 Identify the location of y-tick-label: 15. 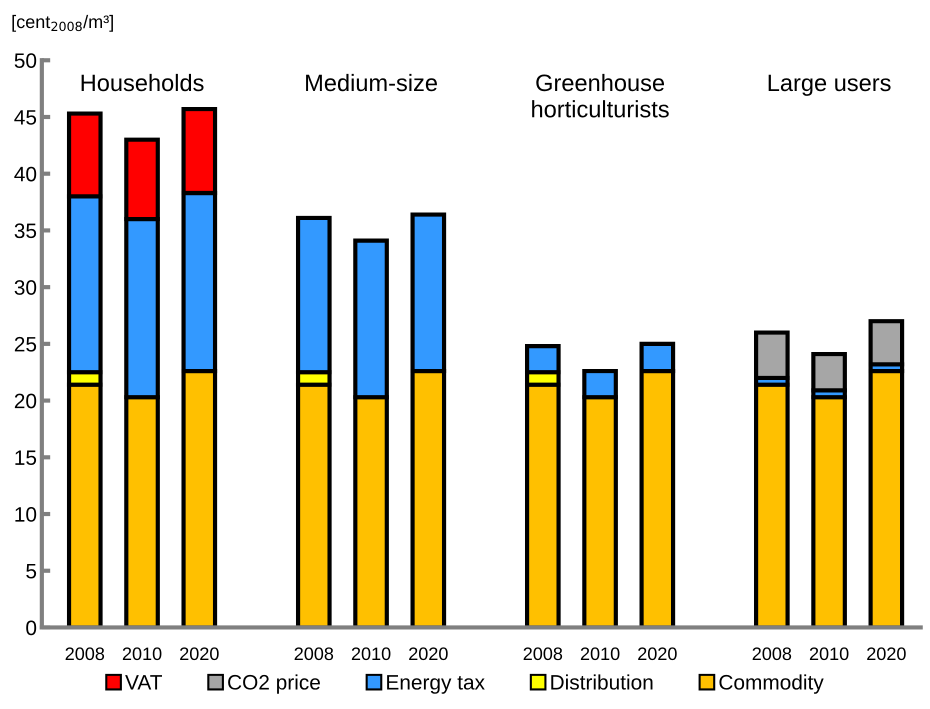
(25, 458).